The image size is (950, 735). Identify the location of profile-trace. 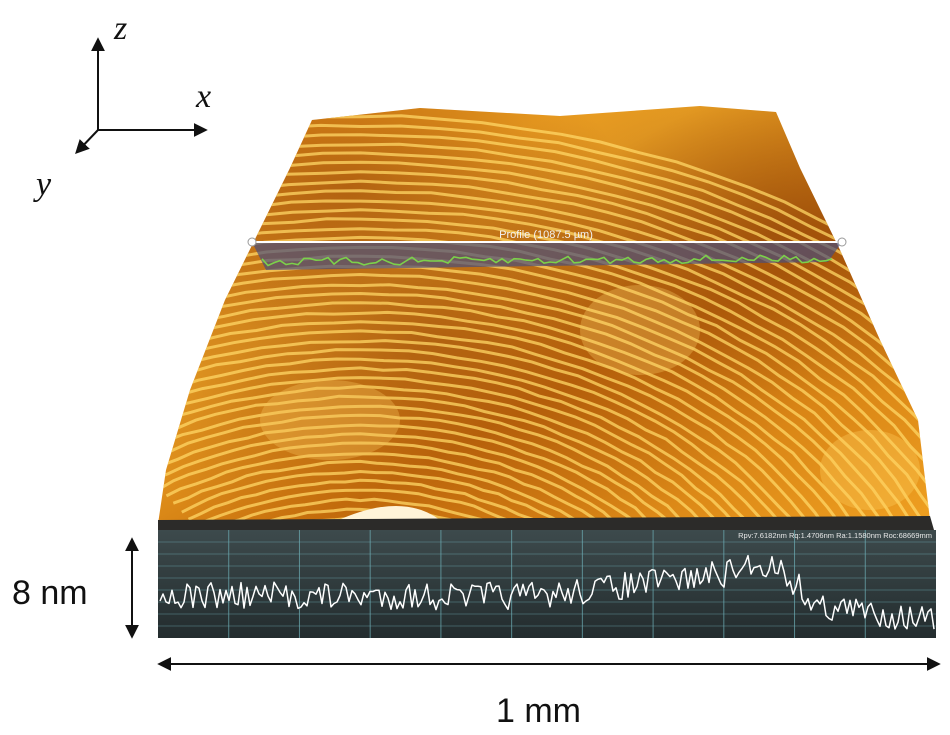
(547, 592).